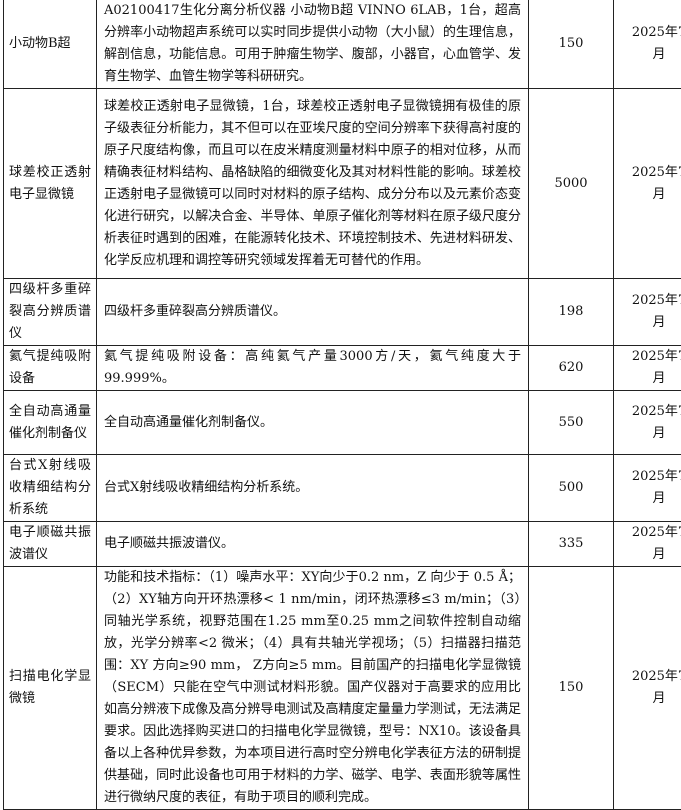 The image size is (681, 810). What do you see at coordinates (50, 544) in the screenshot?
I see `equipment-name-cell: 电子顺磁共振波谱仪` at bounding box center [50, 544].